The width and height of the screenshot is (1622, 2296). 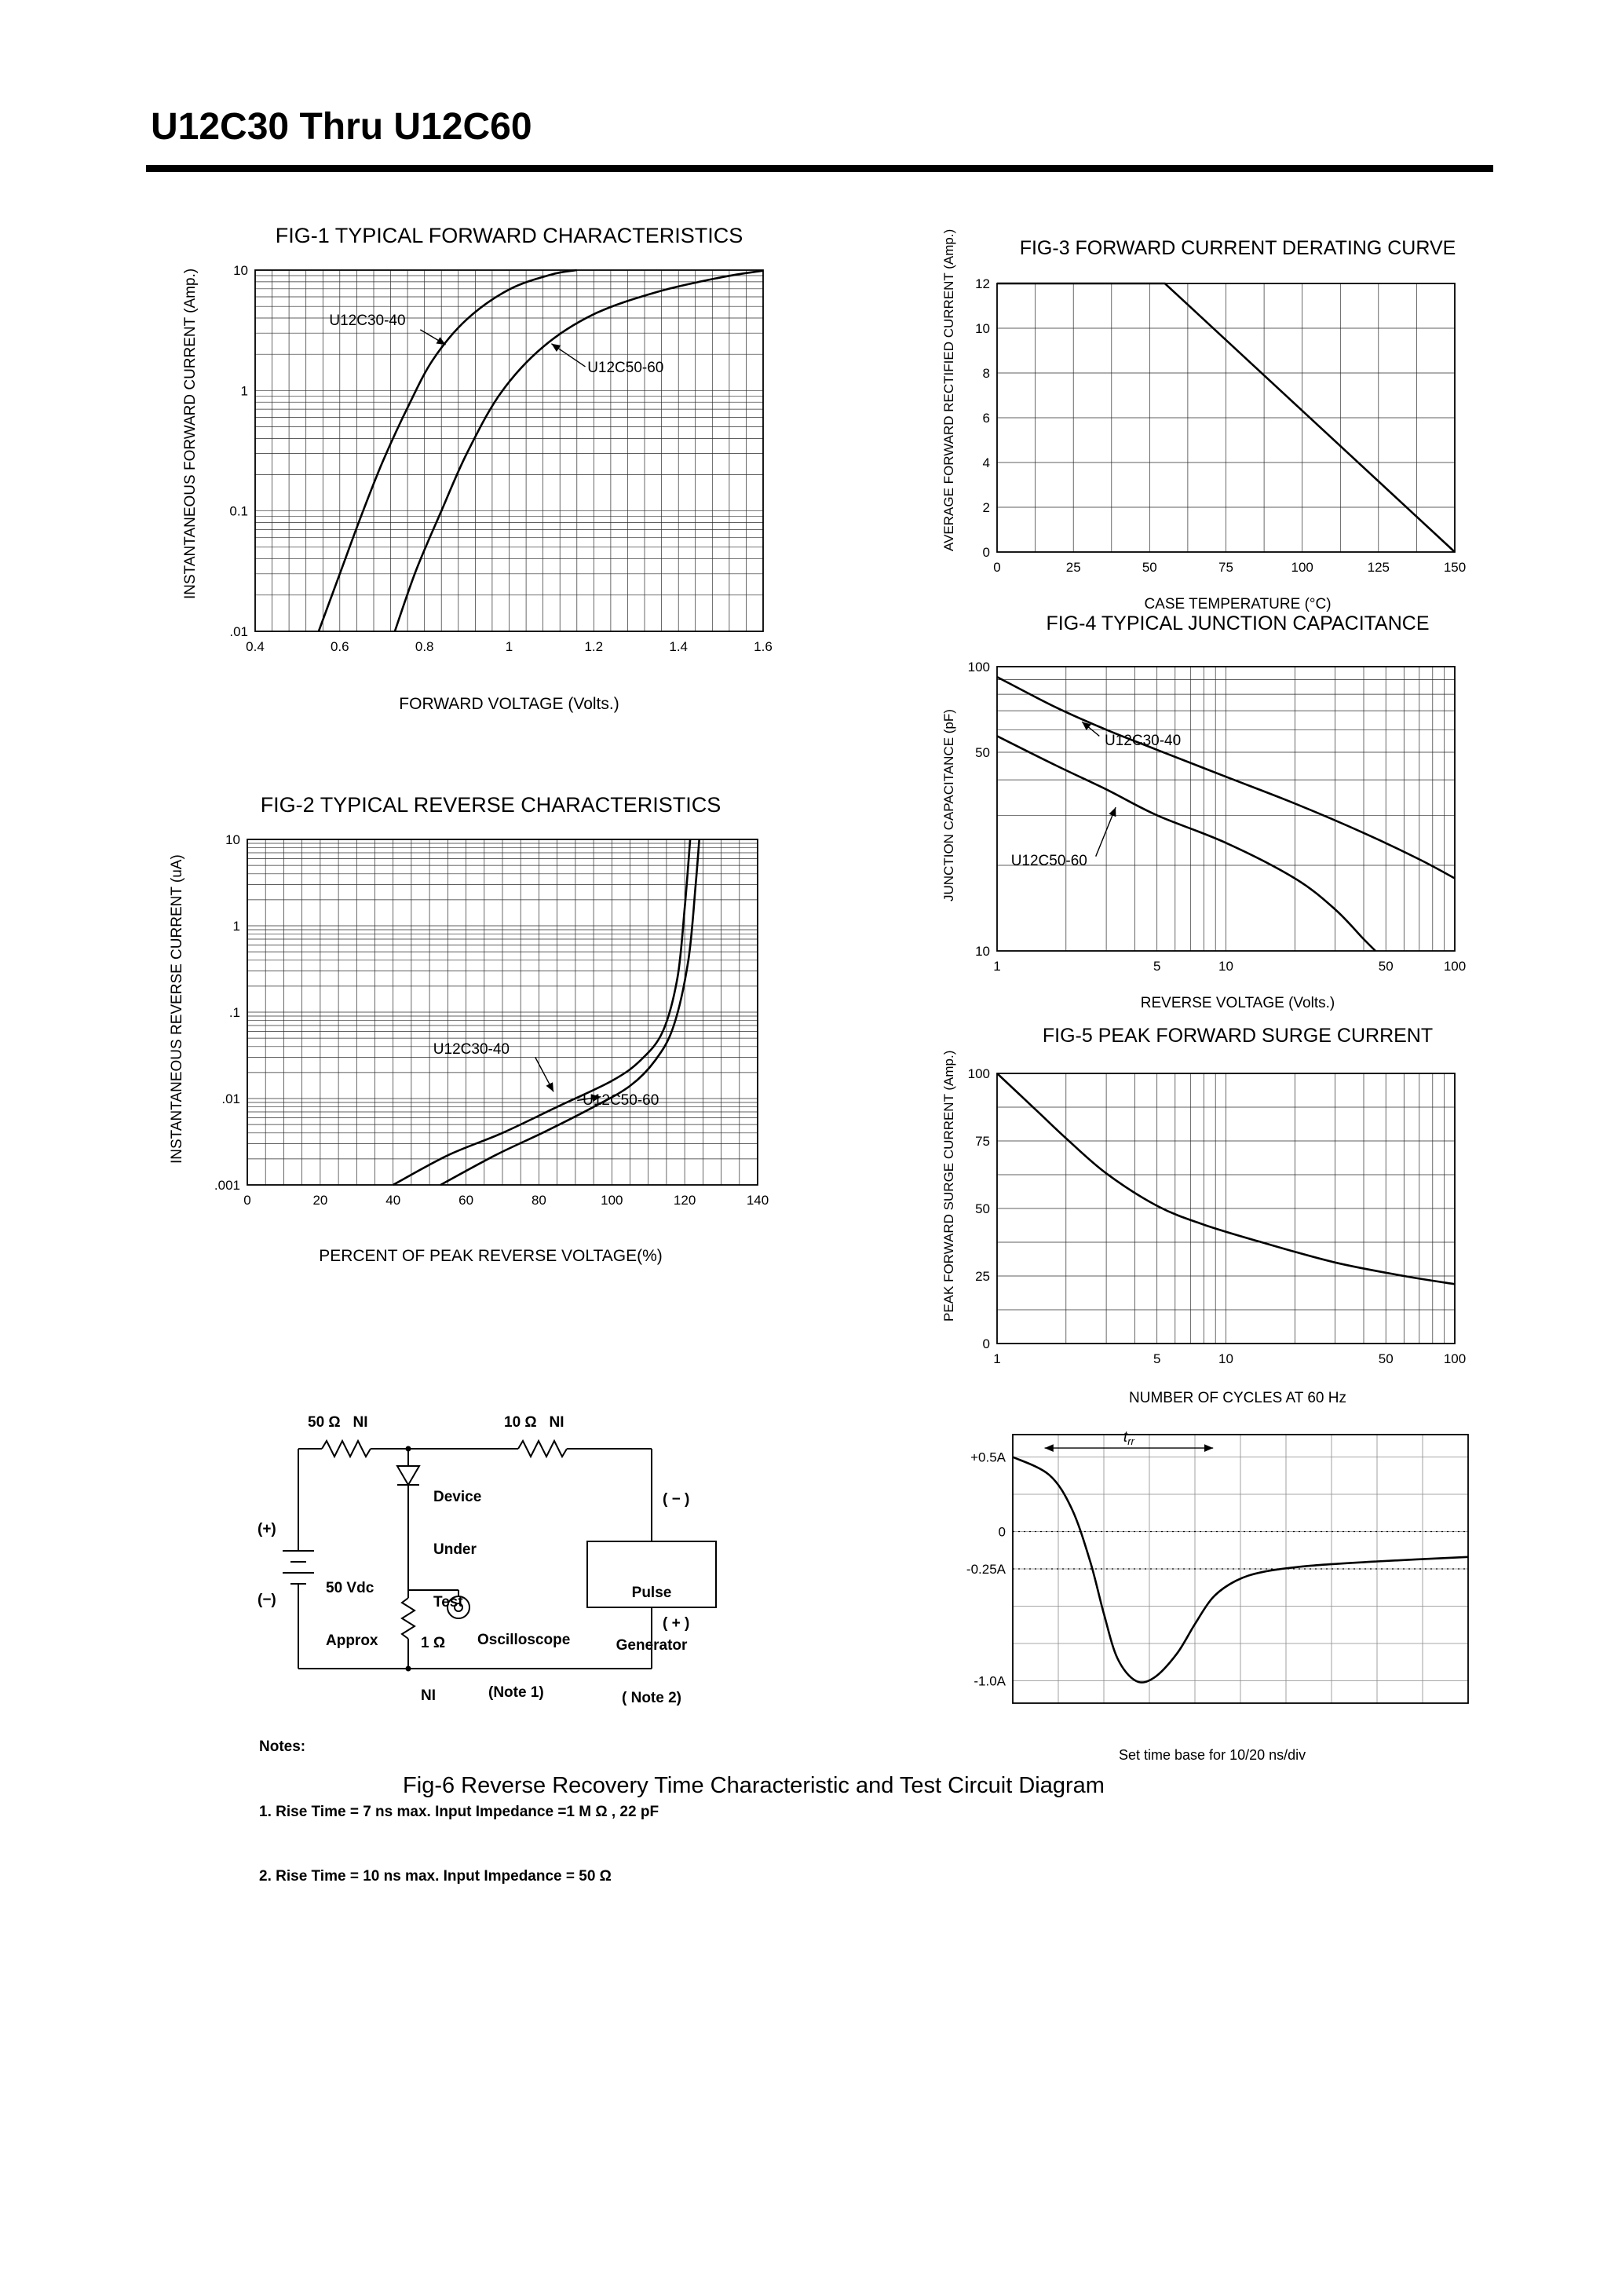 What do you see at coordinates (1455, 567) in the screenshot?
I see `svg-text: 150` at bounding box center [1455, 567].